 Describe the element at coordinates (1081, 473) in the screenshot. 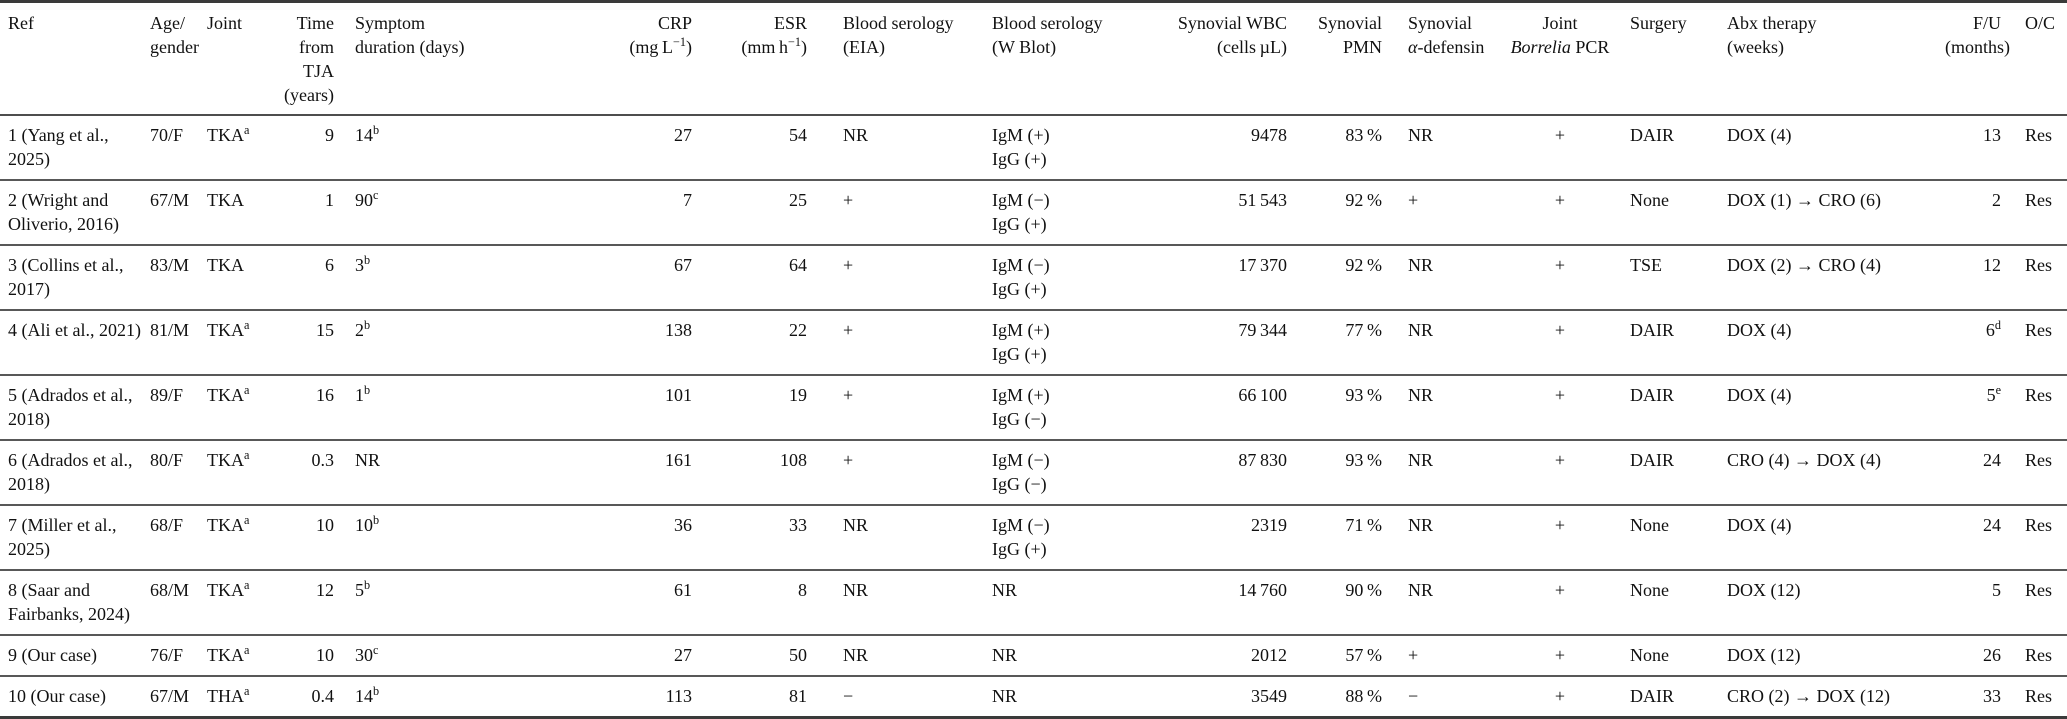

I see `cell-blood_serology_wblot: IgM (−) IgG (−)` at that location.